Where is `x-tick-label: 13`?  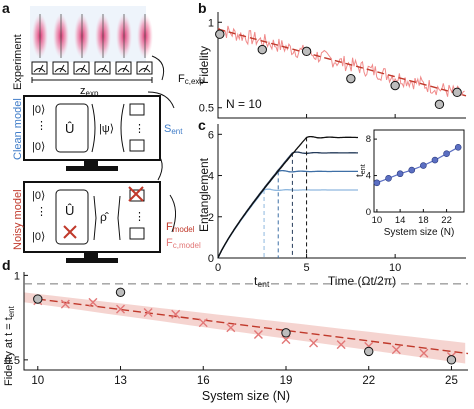 x-tick-label: 13 is located at coordinates (120, 381).